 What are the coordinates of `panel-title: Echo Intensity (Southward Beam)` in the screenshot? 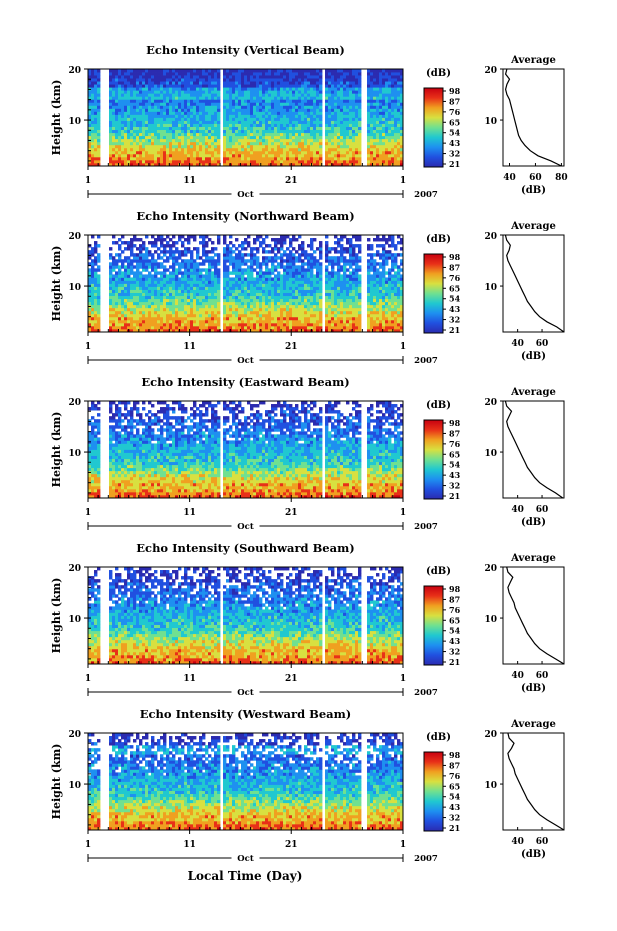 It's located at (245, 548).